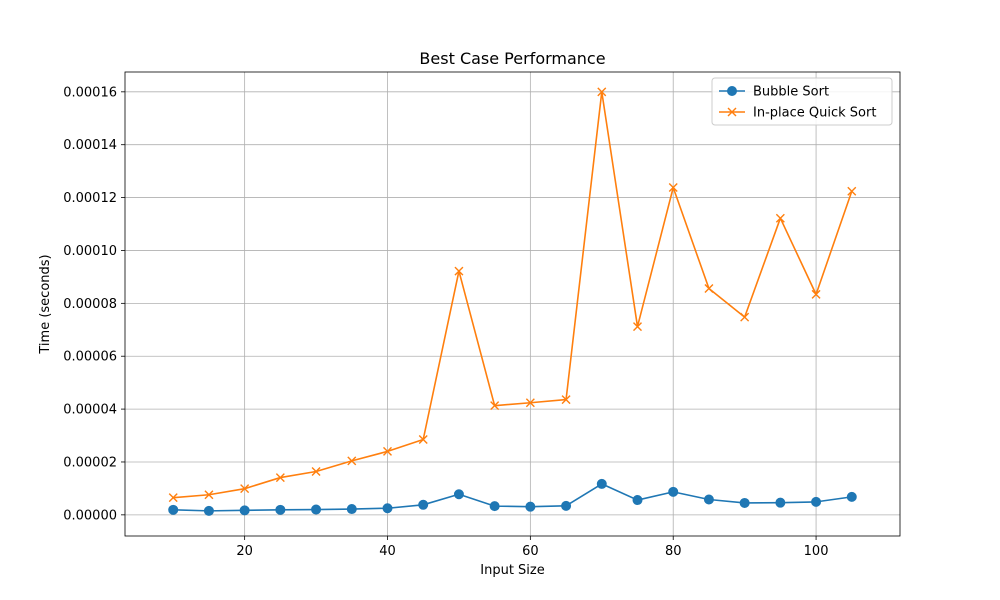 The width and height of the screenshot is (1000, 600). Describe the element at coordinates (90, 145) in the screenshot. I see `y-tick-label: 0.00014` at that location.